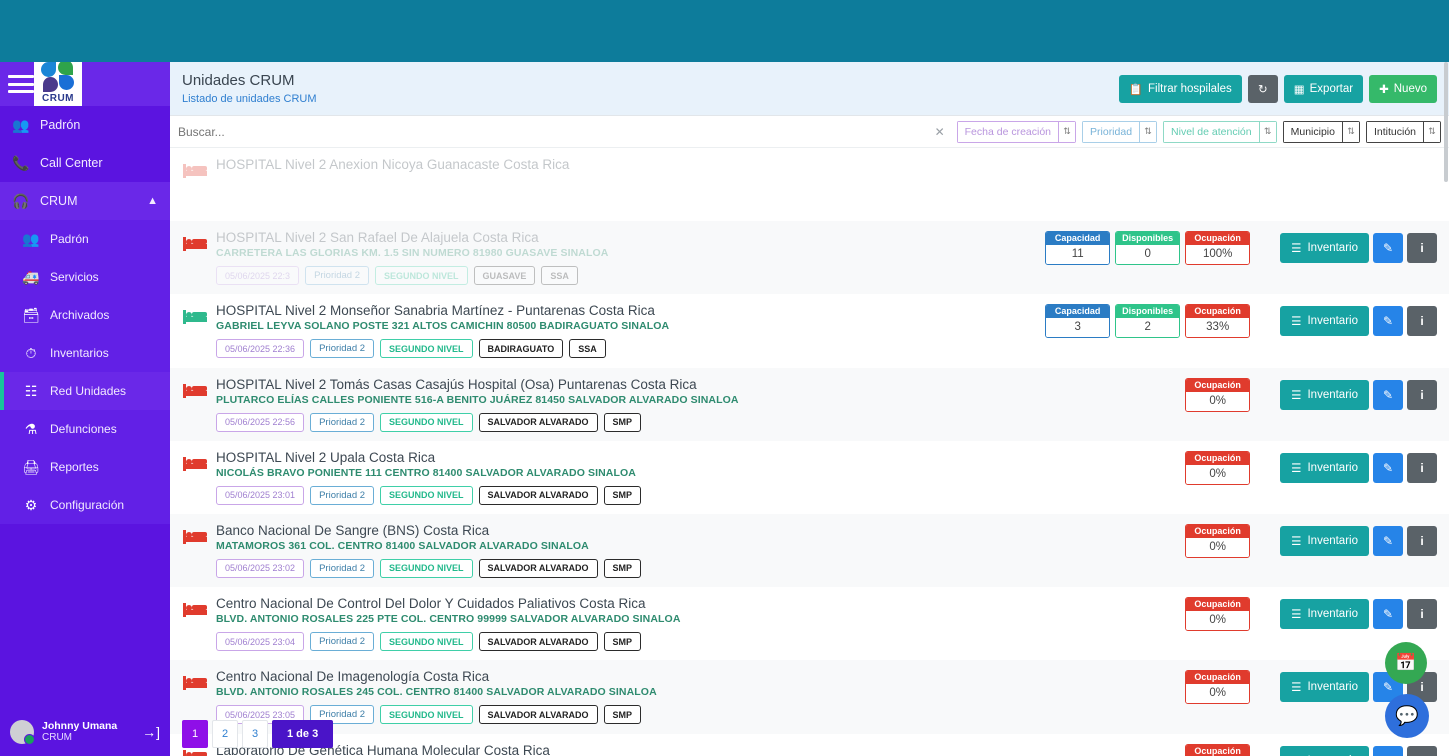  I want to click on chip-date: 05/06/2025 22:36, so click(260, 349).